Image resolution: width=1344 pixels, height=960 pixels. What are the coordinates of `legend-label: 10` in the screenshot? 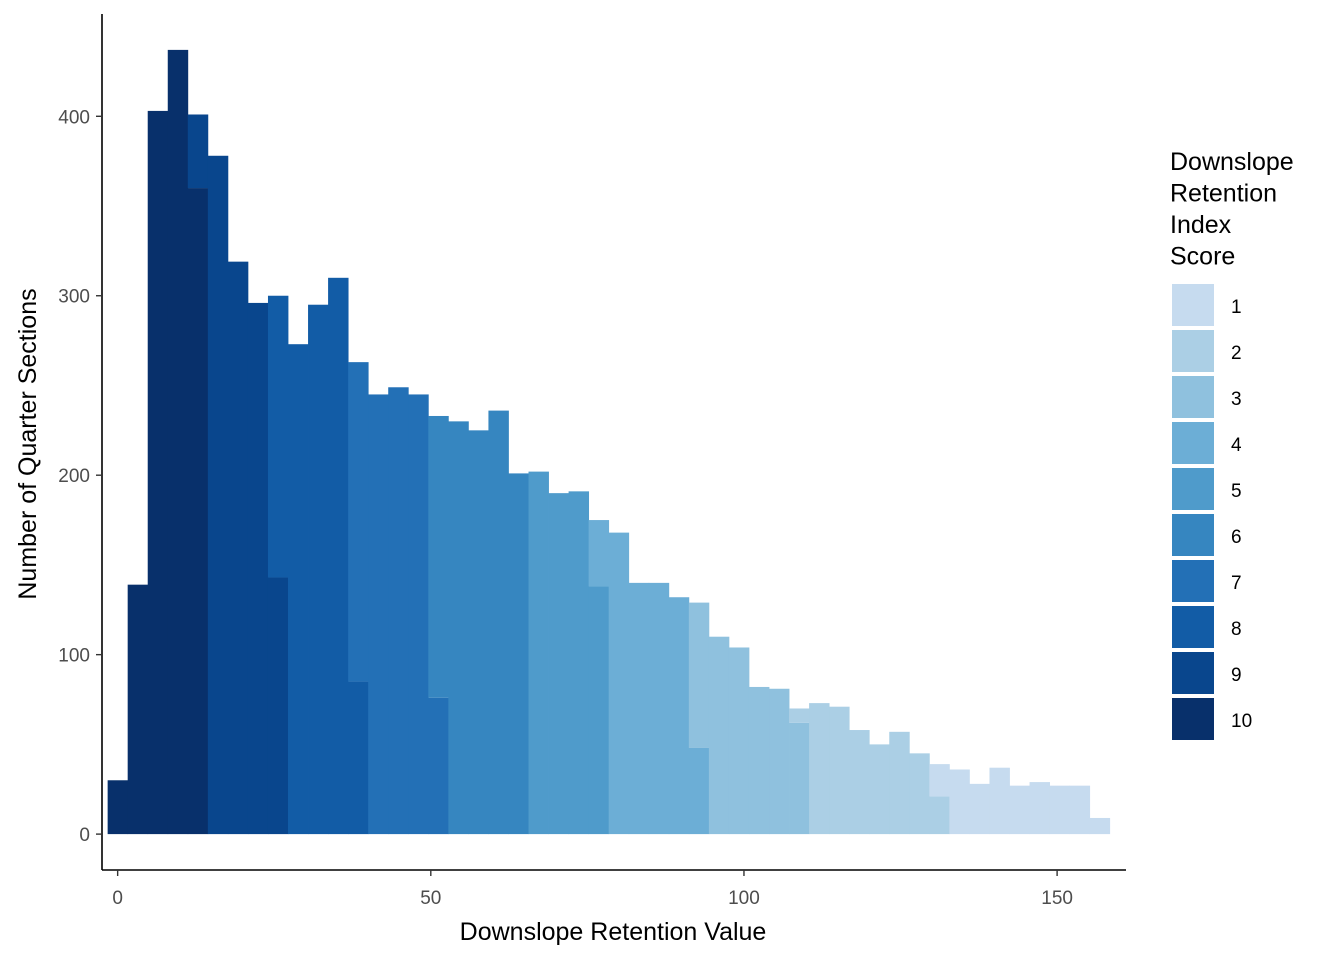 It's located at (1241, 721).